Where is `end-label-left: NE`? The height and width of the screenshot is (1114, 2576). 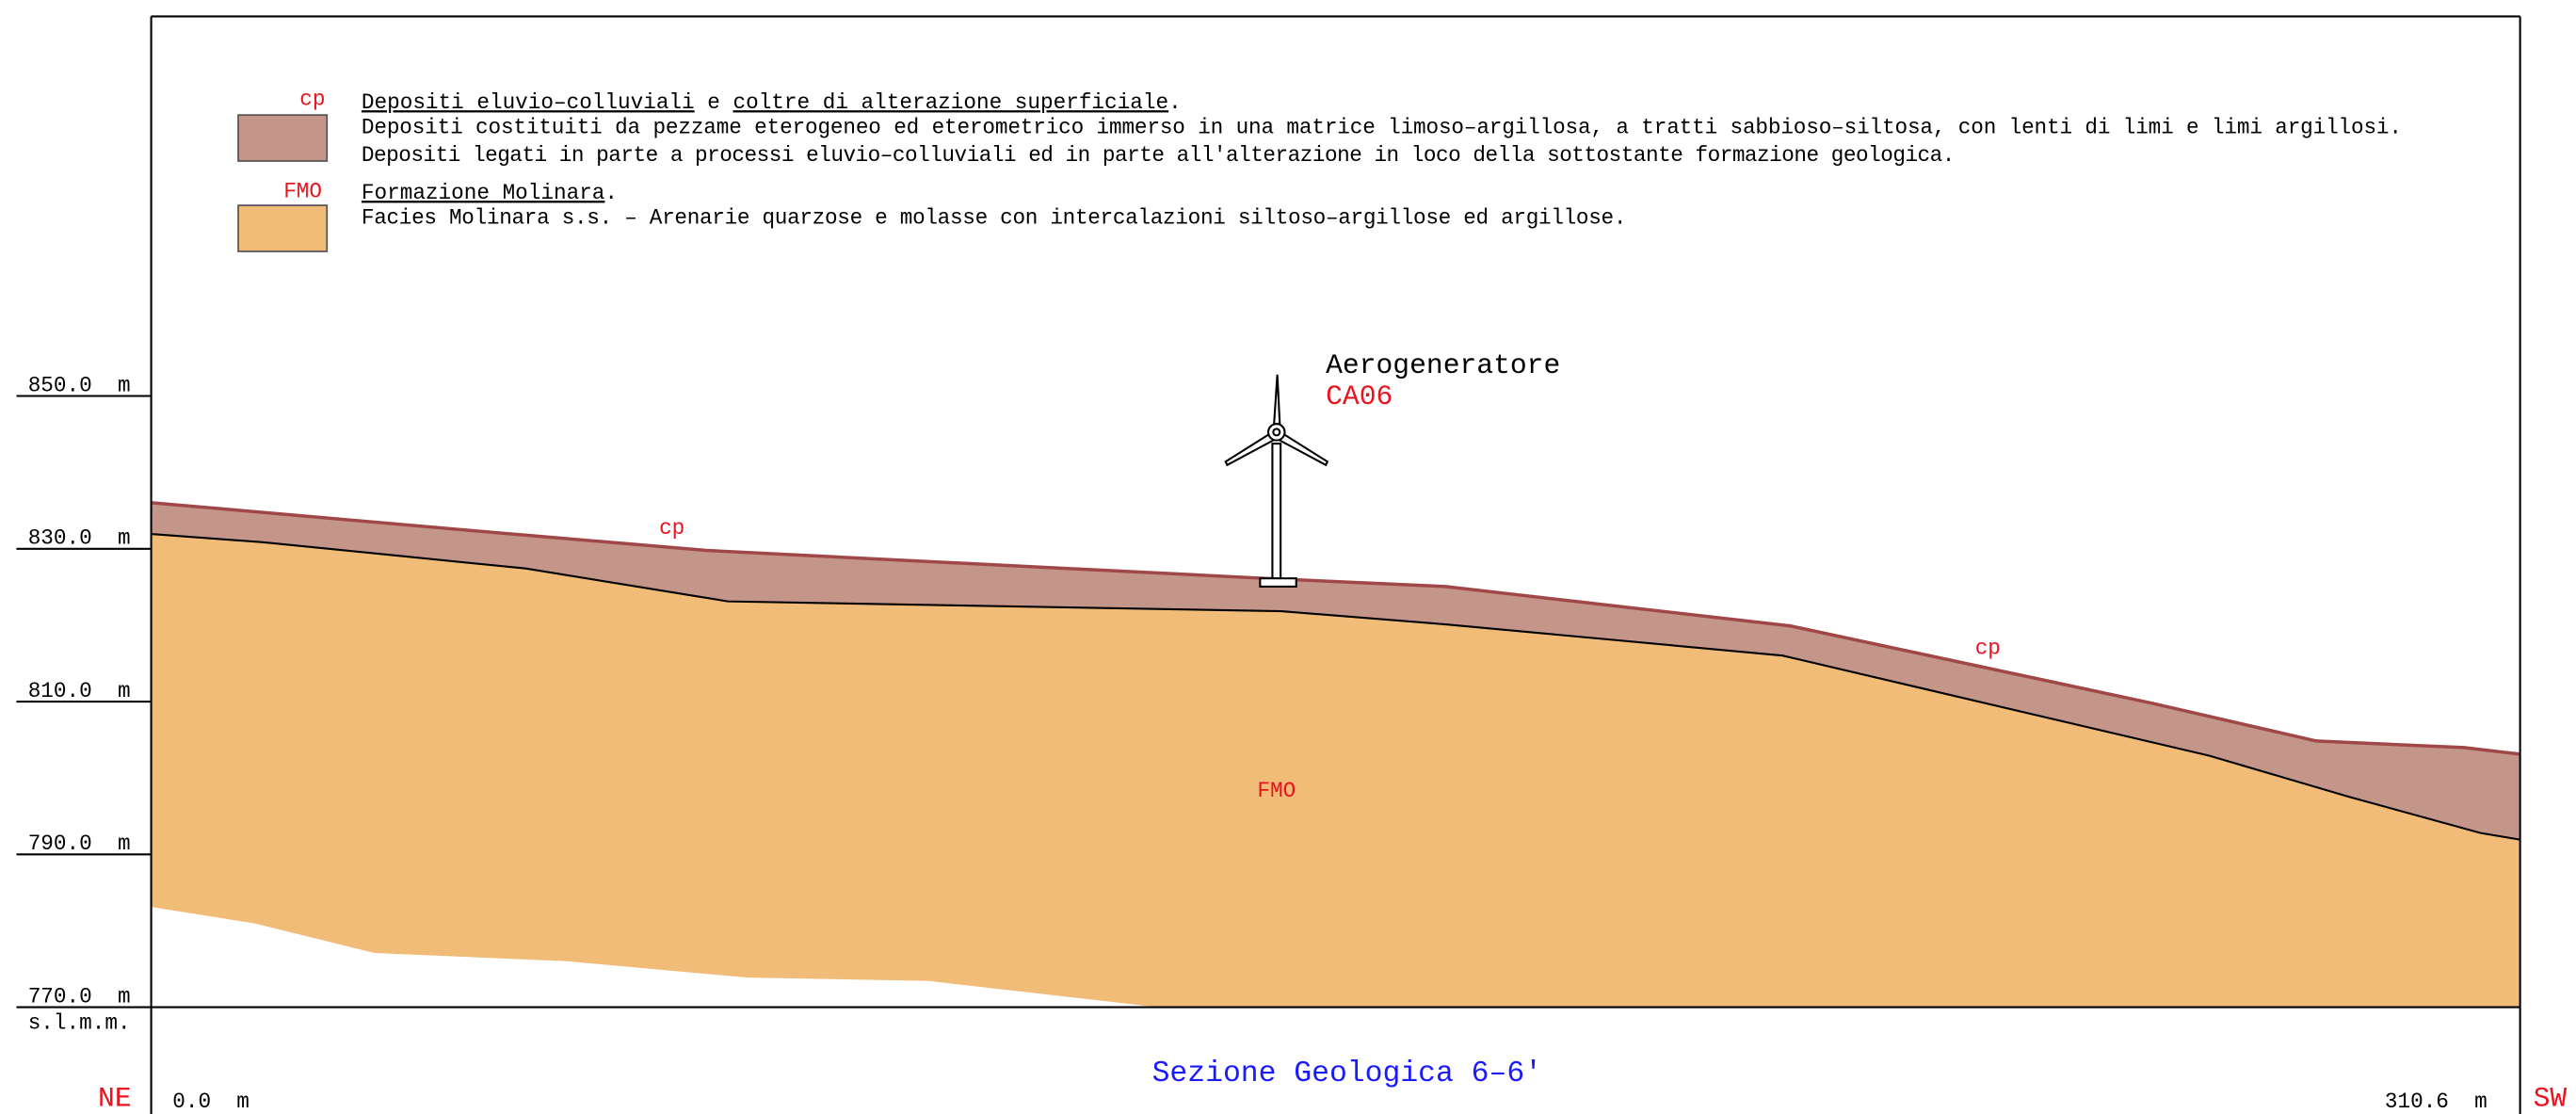 end-label-left: NE is located at coordinates (115, 1098).